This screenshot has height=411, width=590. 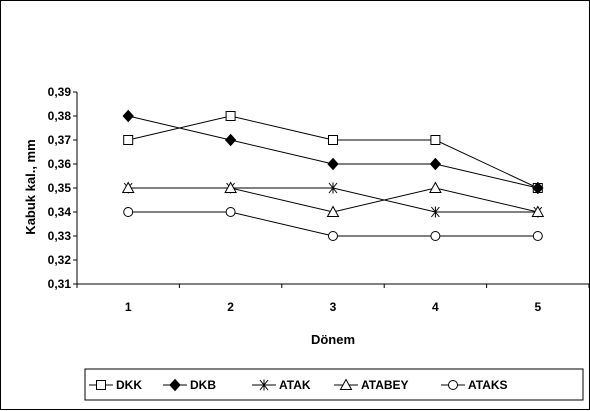 I want to click on legend-item-dkb: DKB, so click(x=189, y=385).